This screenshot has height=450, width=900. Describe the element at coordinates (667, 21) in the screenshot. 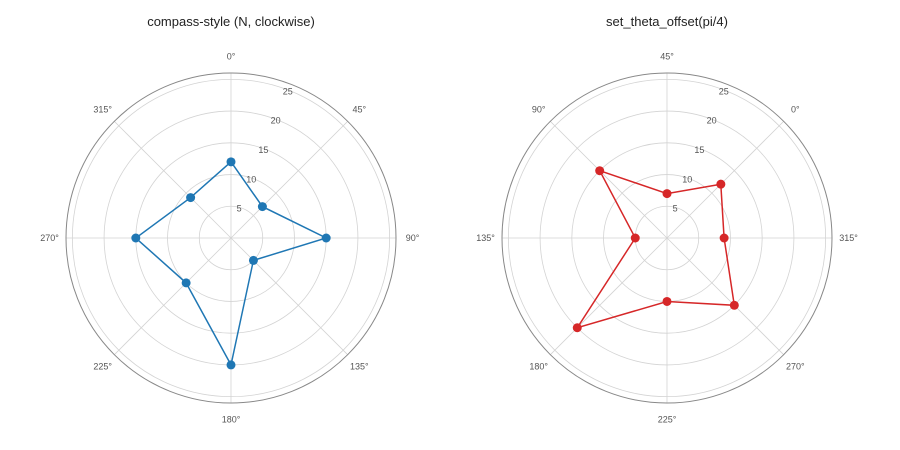

I see `chart-title: set_theta_offset(pi/4)` at that location.